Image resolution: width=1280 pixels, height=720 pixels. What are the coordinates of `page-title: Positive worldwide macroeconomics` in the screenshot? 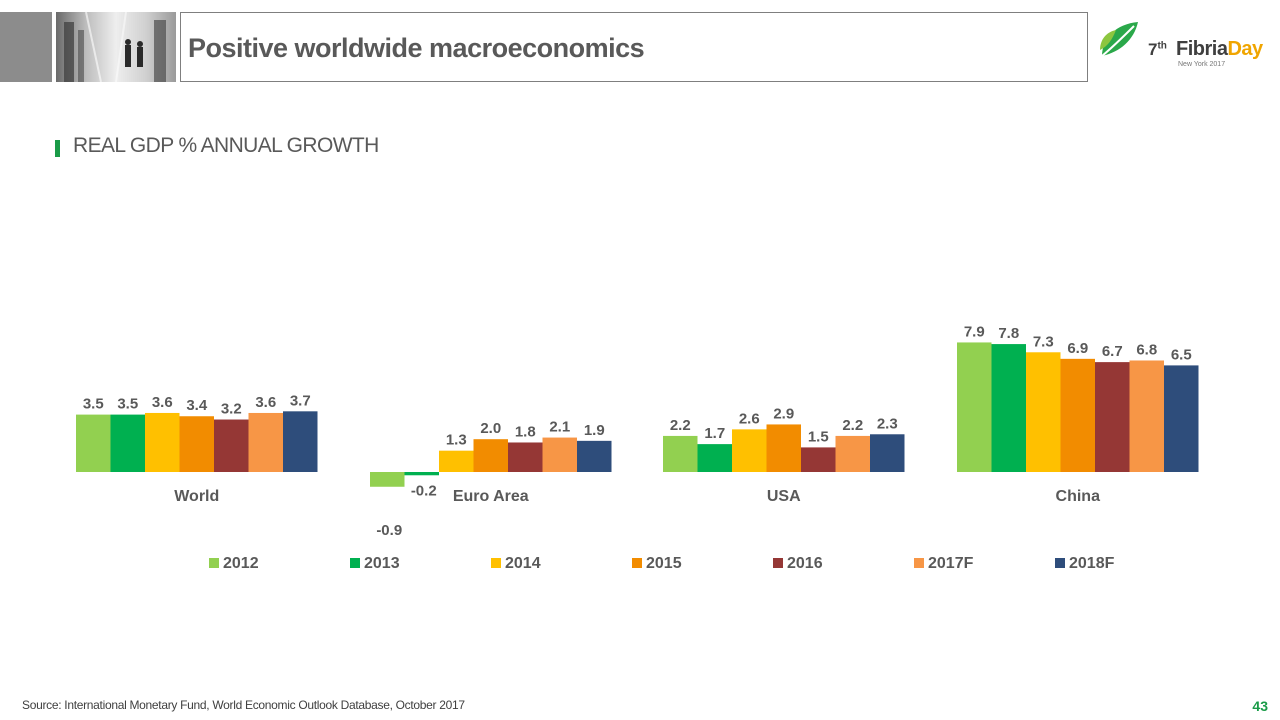 It's located at (416, 48).